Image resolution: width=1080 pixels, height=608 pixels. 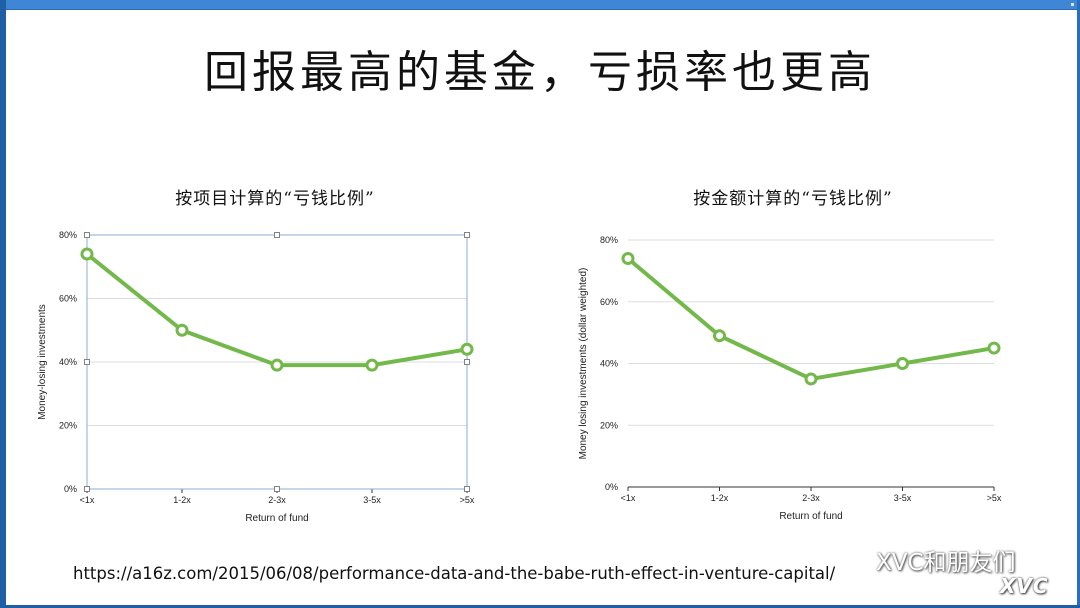 What do you see at coordinates (854, 559) in the screenshot?
I see `wechat-icon` at bounding box center [854, 559].